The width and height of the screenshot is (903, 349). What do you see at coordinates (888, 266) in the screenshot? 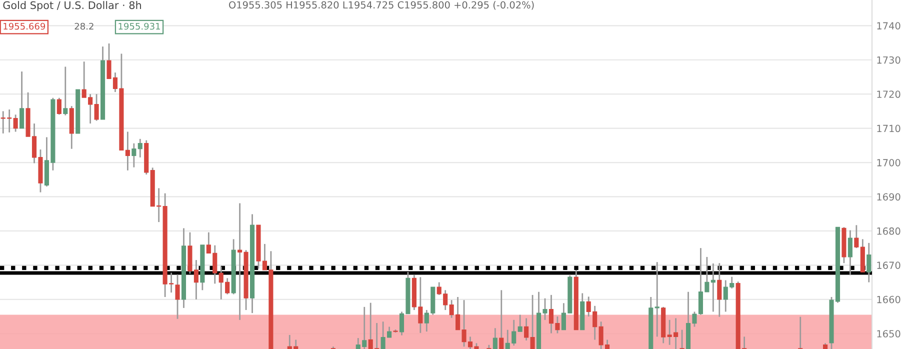
I see `y-tick-label: 1670` at bounding box center [888, 266].